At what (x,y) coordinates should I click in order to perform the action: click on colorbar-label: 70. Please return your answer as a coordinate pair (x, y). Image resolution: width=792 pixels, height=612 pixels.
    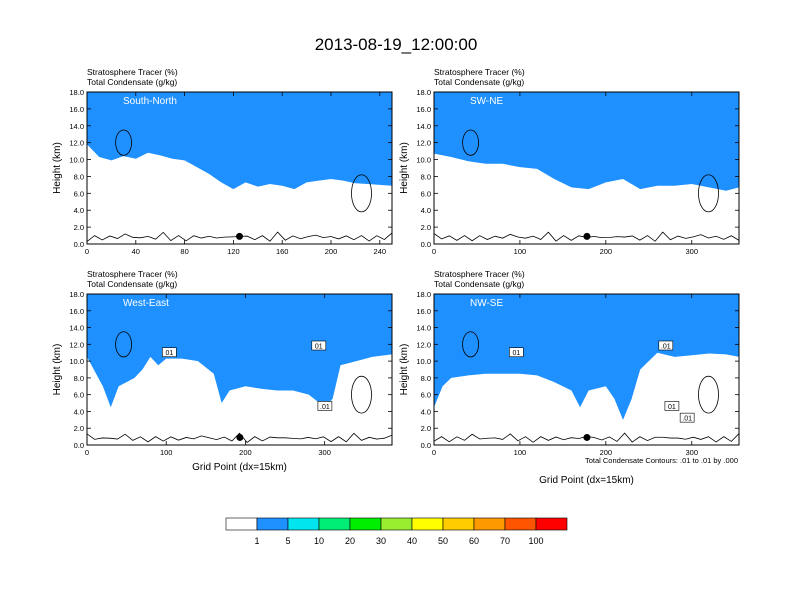
    Looking at the image, I should click on (505, 541).